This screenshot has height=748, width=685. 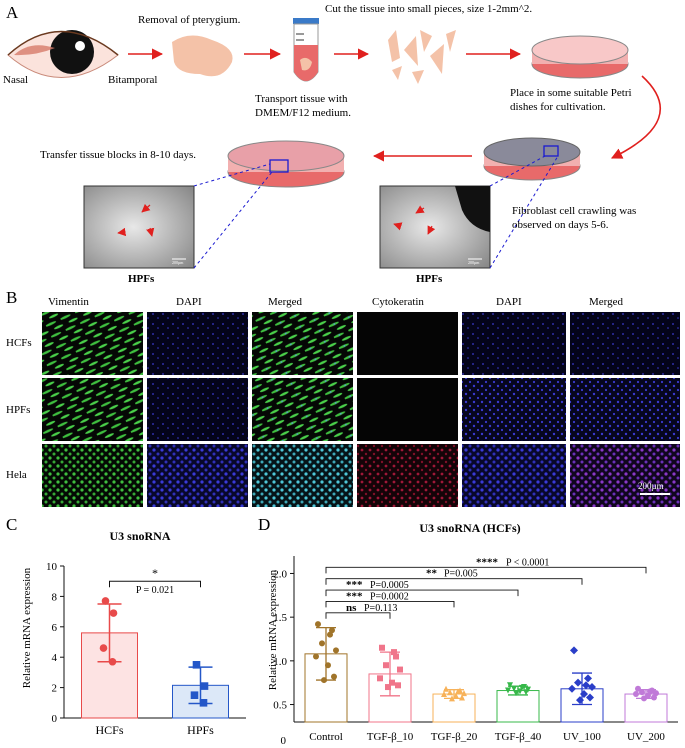 What do you see at coordinates (18, 410) in the screenshot?
I see `row-label-1: HPFs` at bounding box center [18, 410].